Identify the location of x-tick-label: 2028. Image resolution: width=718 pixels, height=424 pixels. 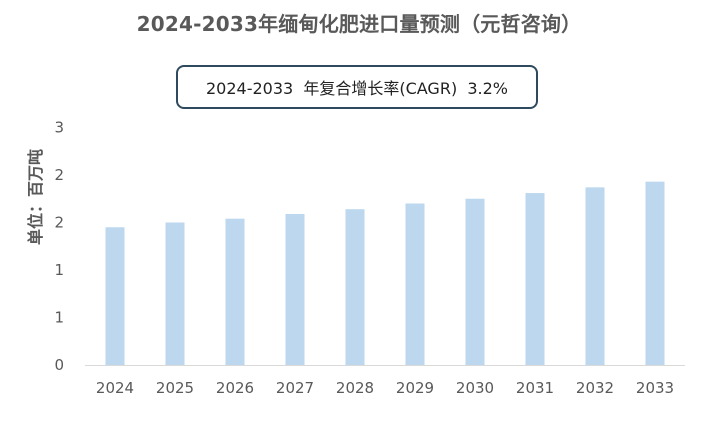
(355, 388).